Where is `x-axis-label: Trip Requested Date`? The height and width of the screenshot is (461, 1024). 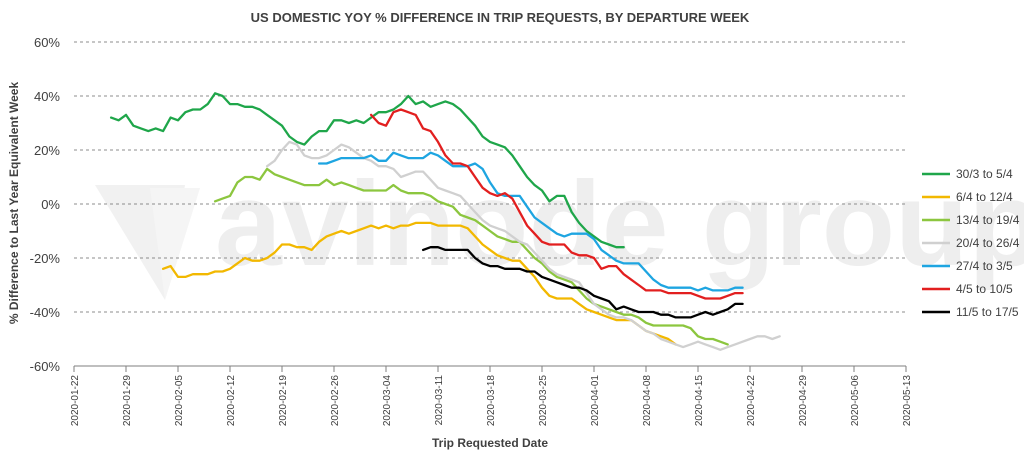 x-axis-label: Trip Requested Date is located at coordinates (490, 443).